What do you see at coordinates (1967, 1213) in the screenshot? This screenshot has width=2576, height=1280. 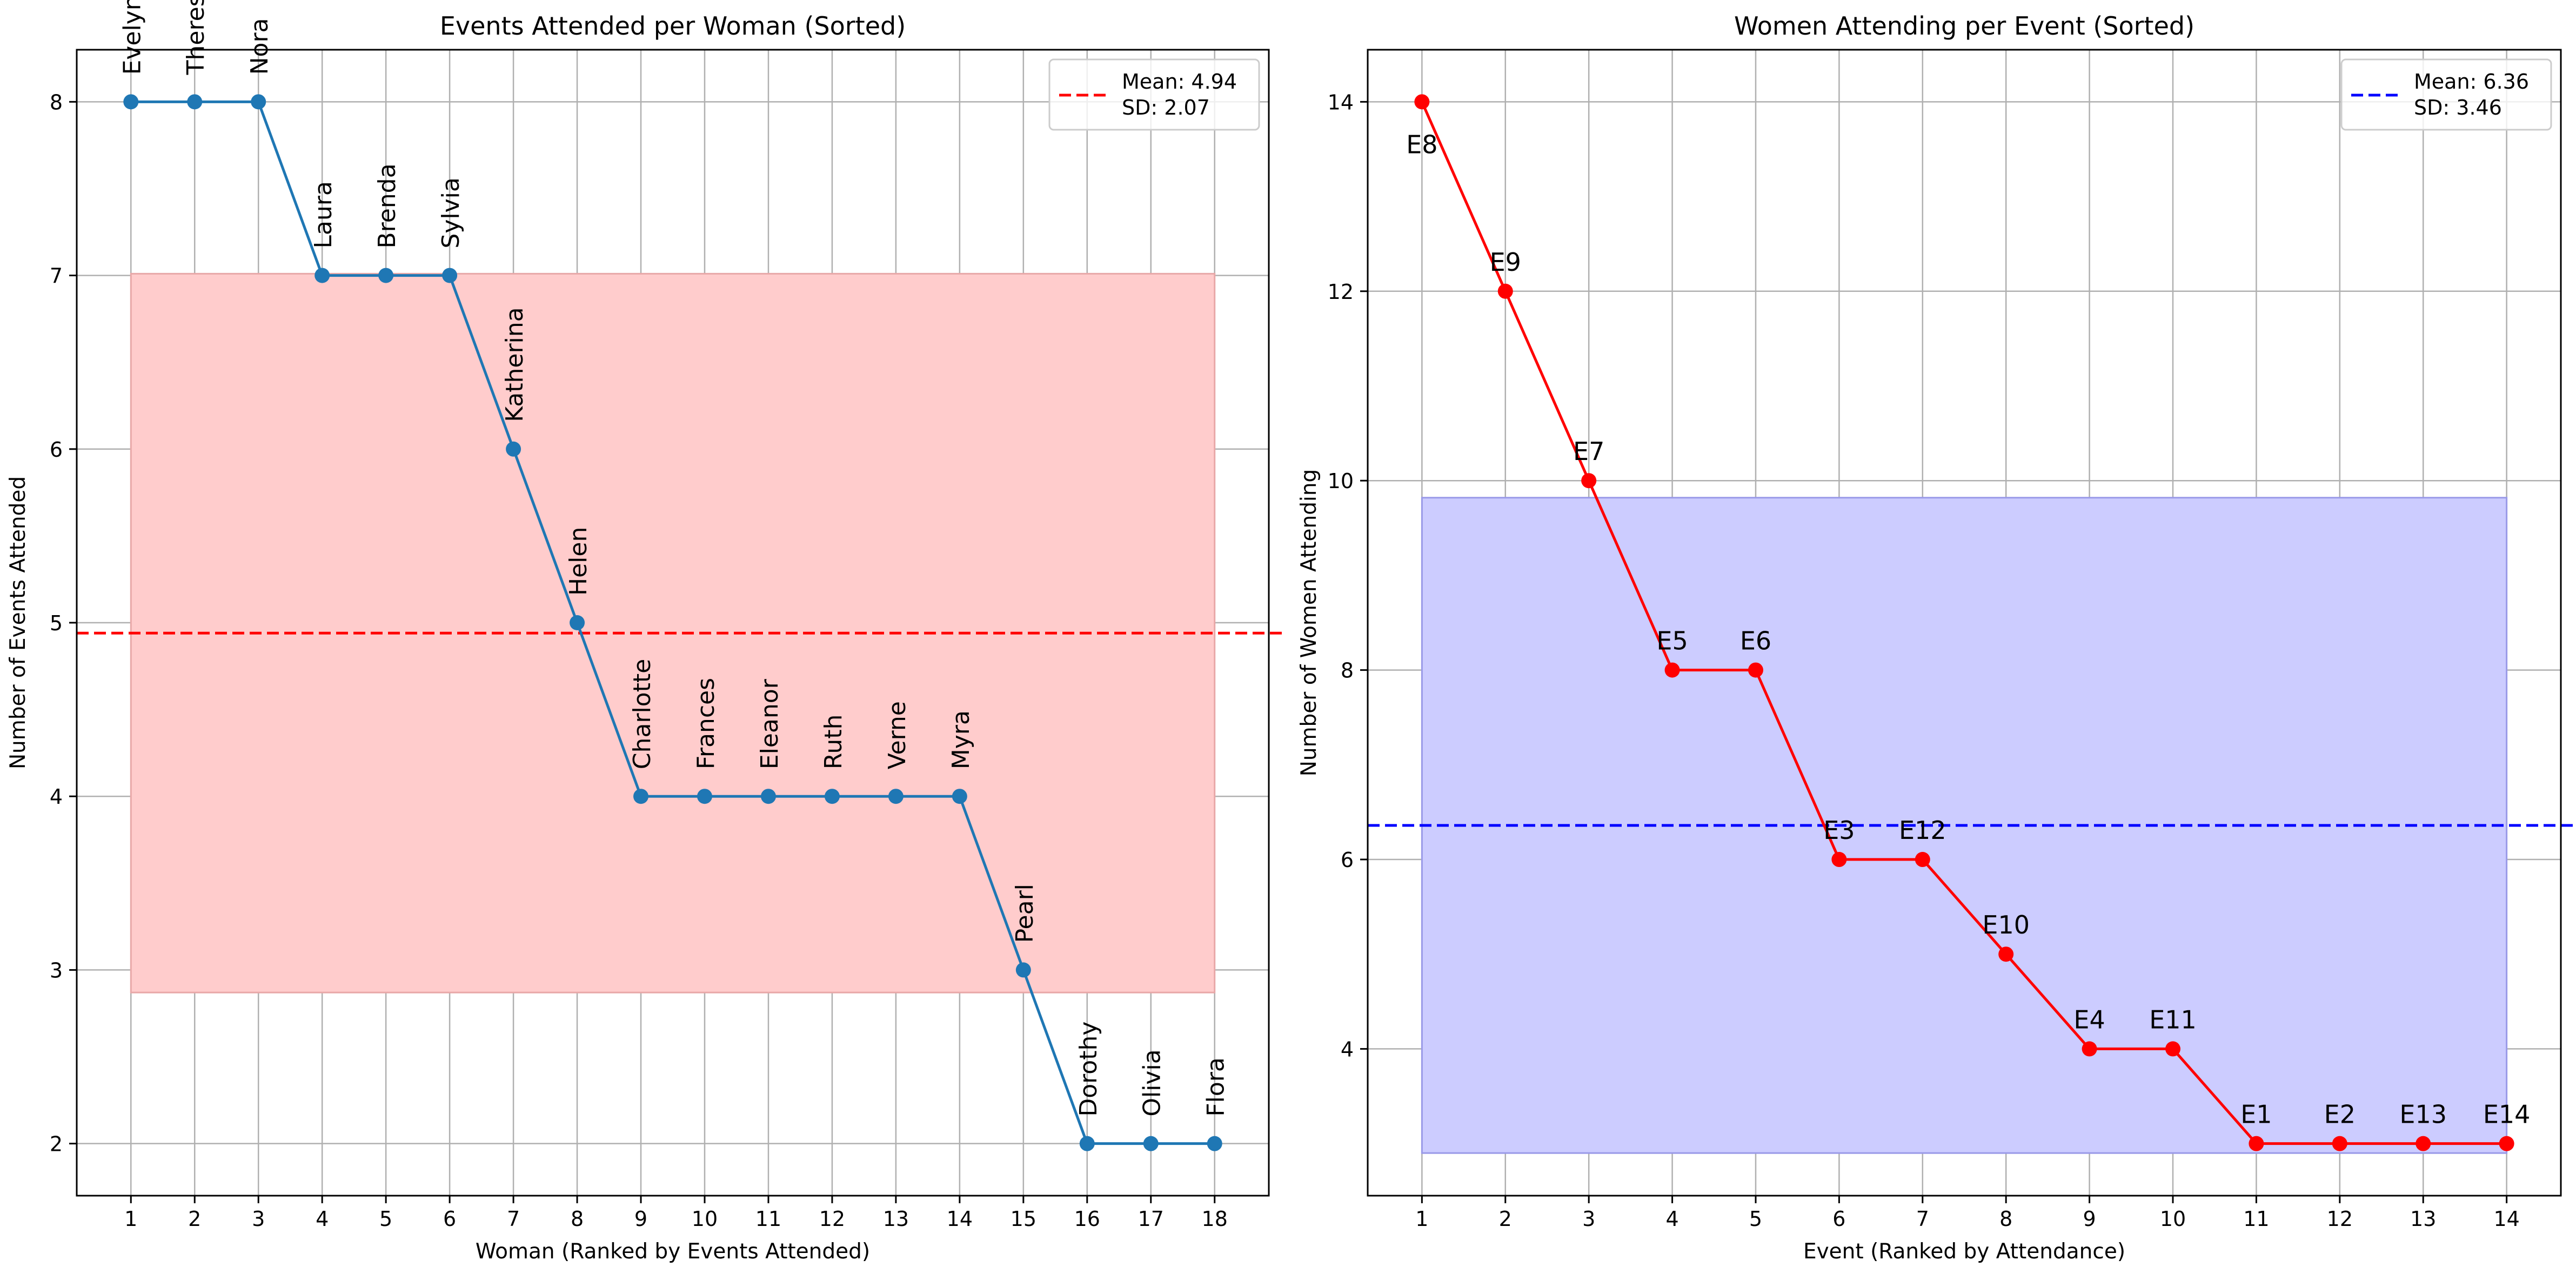 I see `x-ticks: 1 2 3 4 5 6 7 8 9 10 11 12 13 14` at bounding box center [1967, 1213].